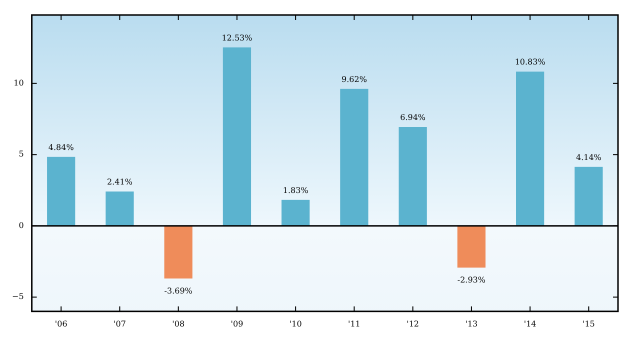 The image size is (633, 347). Describe the element at coordinates (588, 323) in the screenshot. I see `x-tick-label: '15` at that location.